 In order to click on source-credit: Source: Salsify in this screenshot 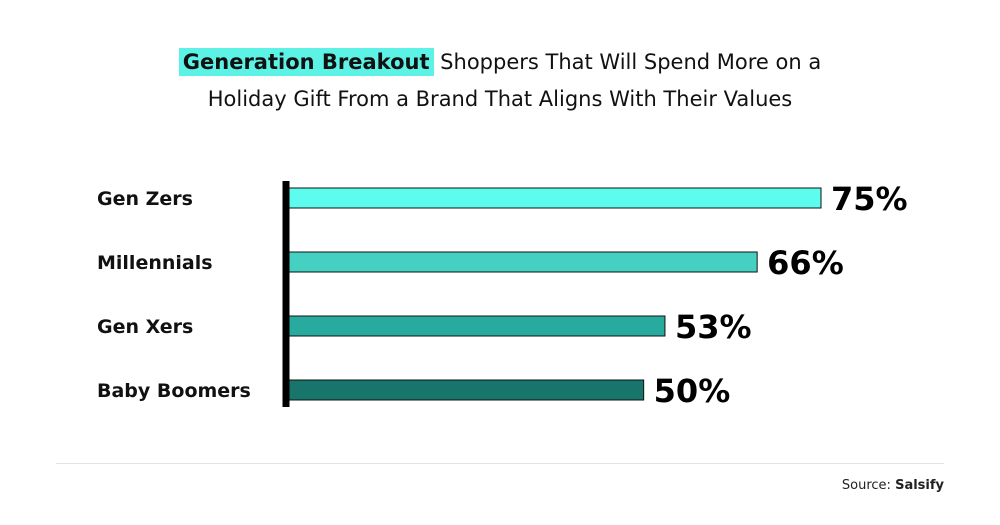, I will do `click(893, 485)`.